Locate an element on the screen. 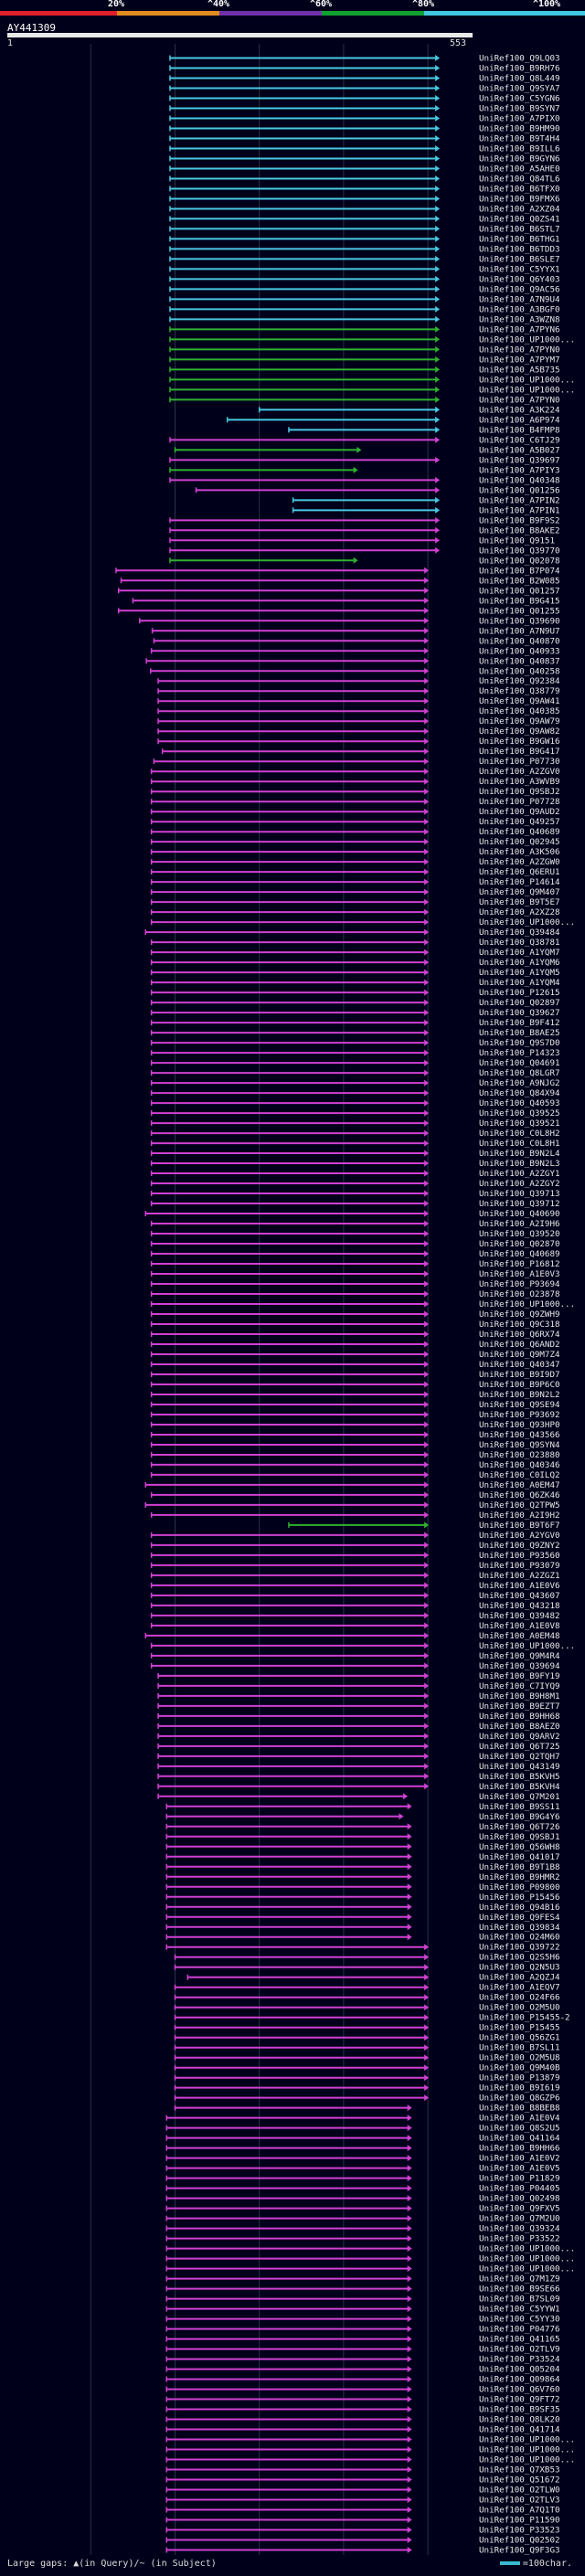 This screenshot has width=585, height=2576. hit-label: UniRef100_Q43607 is located at coordinates (519, 1596).